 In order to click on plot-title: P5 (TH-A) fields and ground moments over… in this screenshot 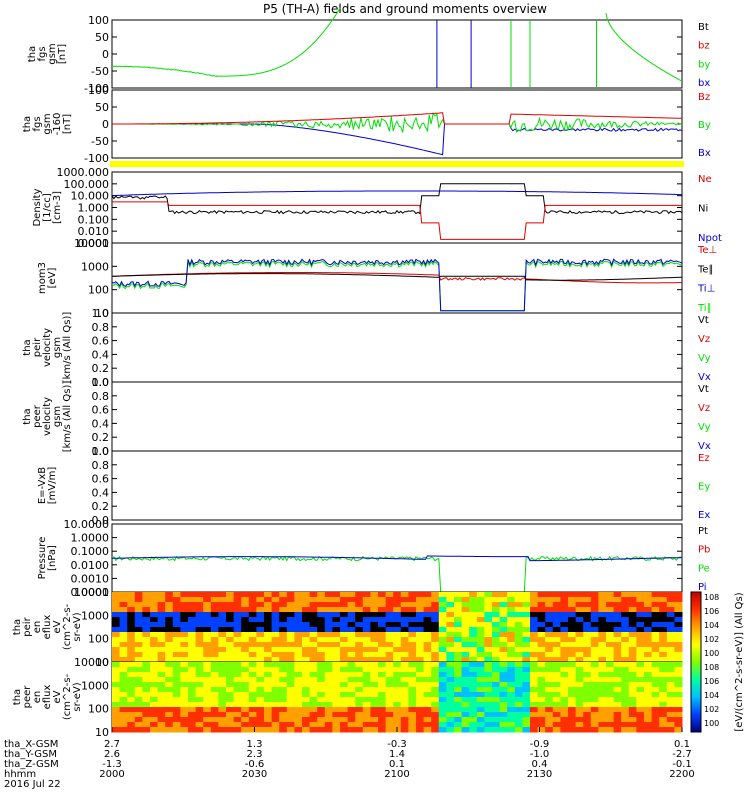, I will do `click(405, 9)`.